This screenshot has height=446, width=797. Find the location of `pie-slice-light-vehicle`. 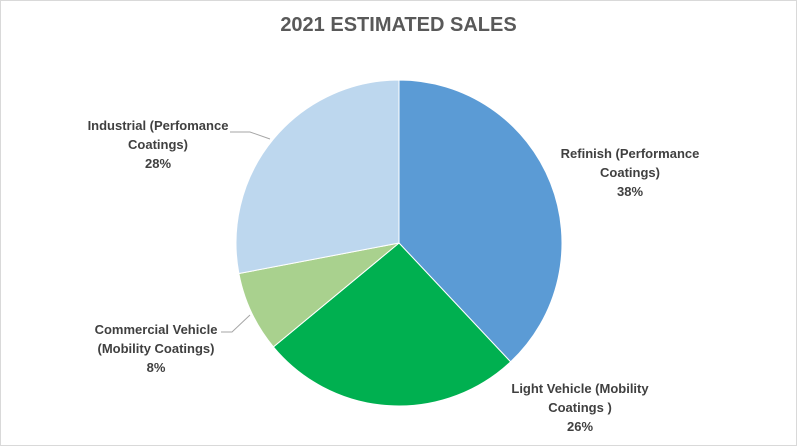

pie-slice-light-vehicle is located at coordinates (392, 324).